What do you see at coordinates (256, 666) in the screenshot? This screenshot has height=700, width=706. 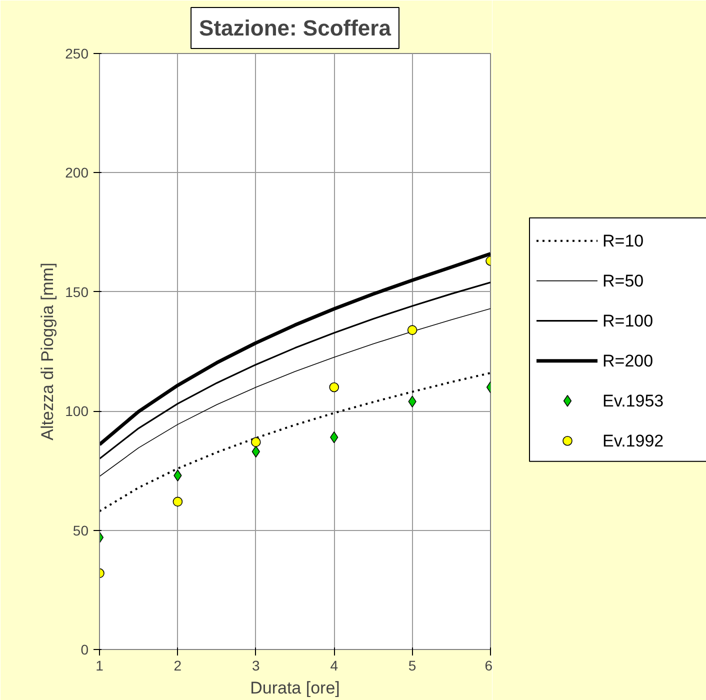 I see `x-tick-label: 3` at bounding box center [256, 666].